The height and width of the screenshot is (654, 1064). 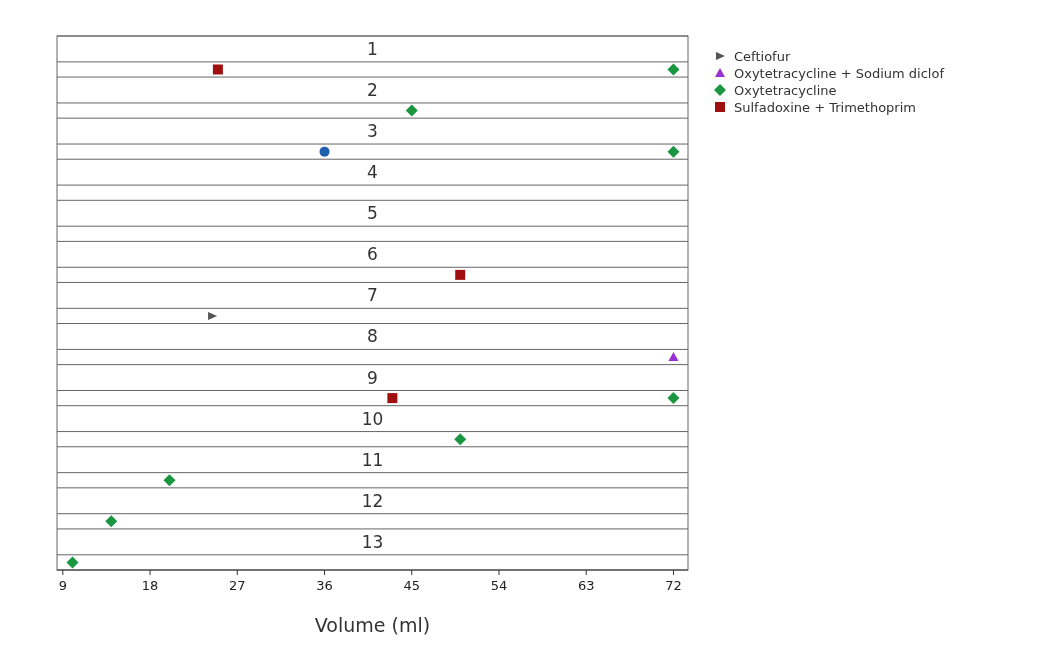 I want to click on x-tick-label: 45, so click(x=412, y=585).